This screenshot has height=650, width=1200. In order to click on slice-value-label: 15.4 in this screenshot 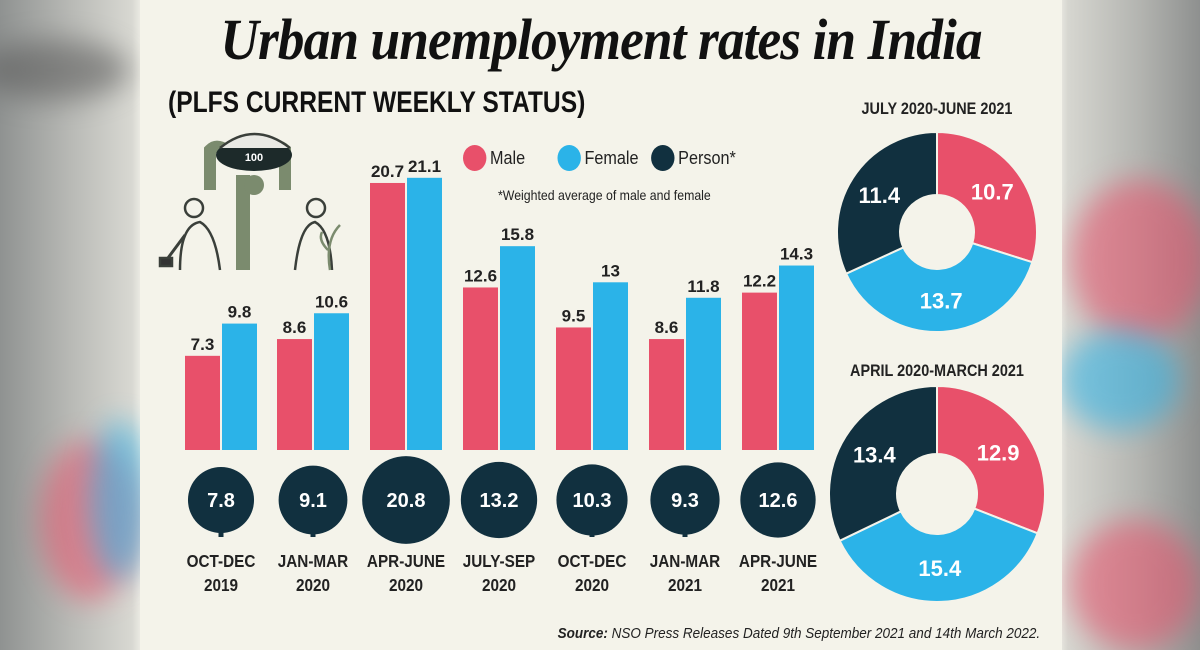, I will do `click(940, 568)`.